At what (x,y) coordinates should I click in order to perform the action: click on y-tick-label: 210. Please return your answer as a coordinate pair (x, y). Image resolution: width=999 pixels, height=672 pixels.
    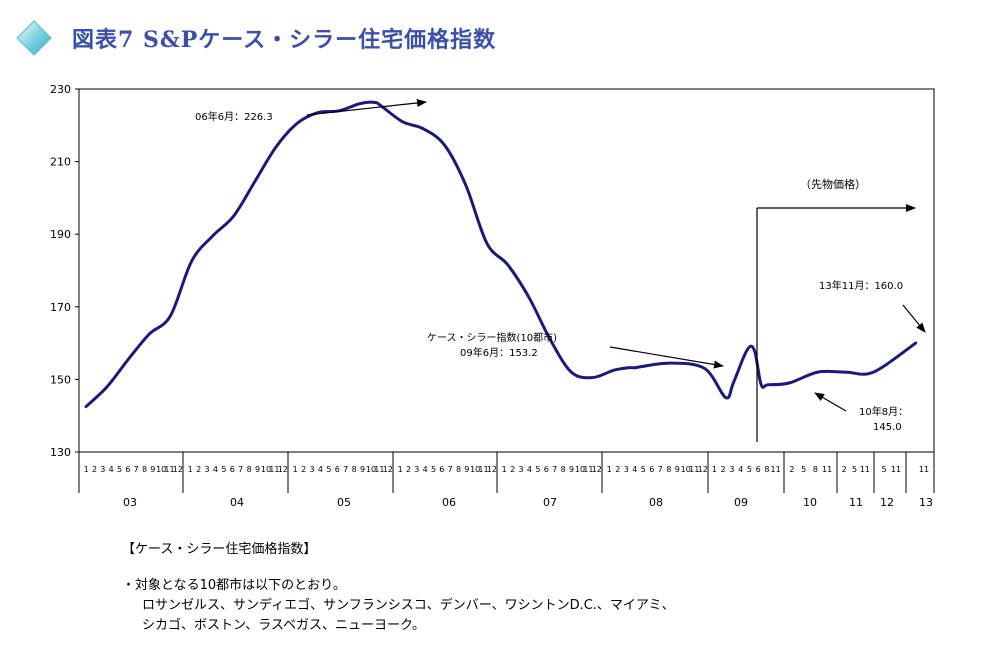
    Looking at the image, I should click on (60, 162).